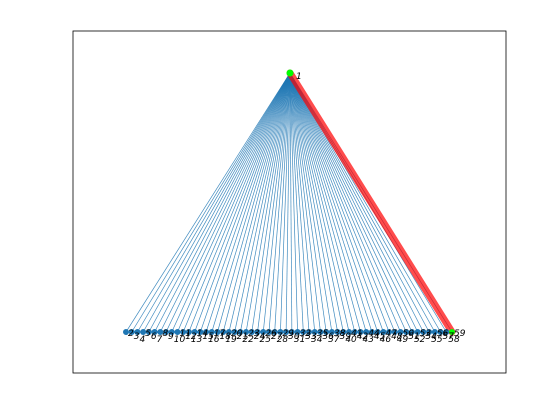 This screenshot has width=560, height=420. What do you see at coordinates (290, 73) in the screenshot?
I see `hub-node` at bounding box center [290, 73].